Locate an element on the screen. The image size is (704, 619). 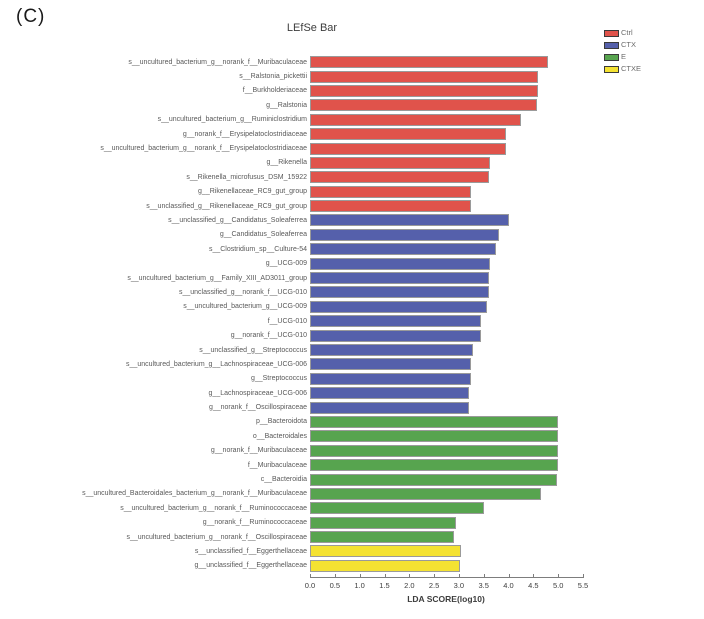
bar-row: s__unclassified_f__Eggerthellaceae is located at coordinates (352, 551).